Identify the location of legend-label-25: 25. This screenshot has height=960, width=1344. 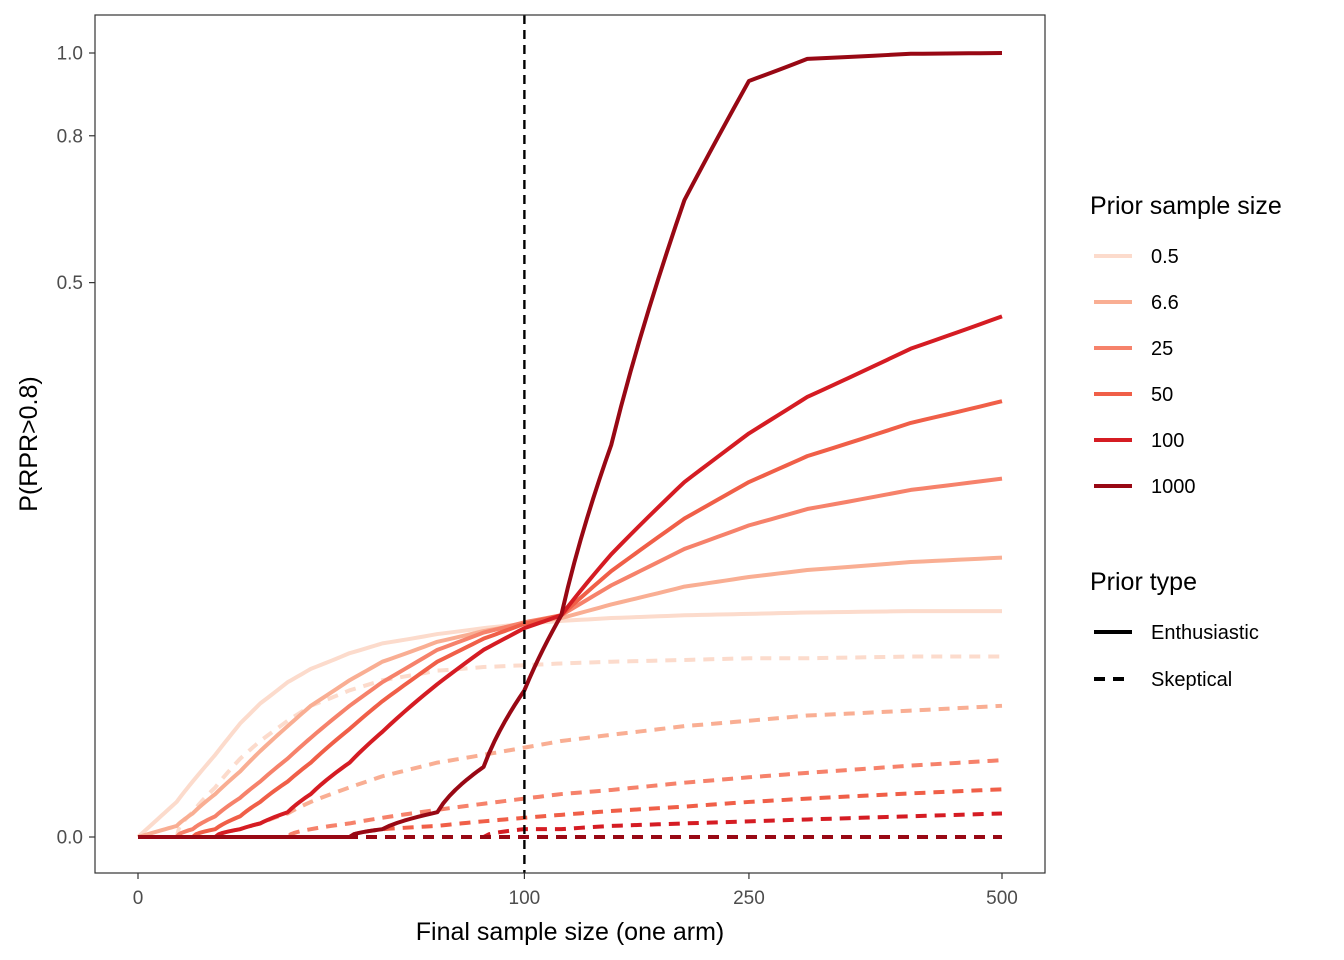
(1162, 349).